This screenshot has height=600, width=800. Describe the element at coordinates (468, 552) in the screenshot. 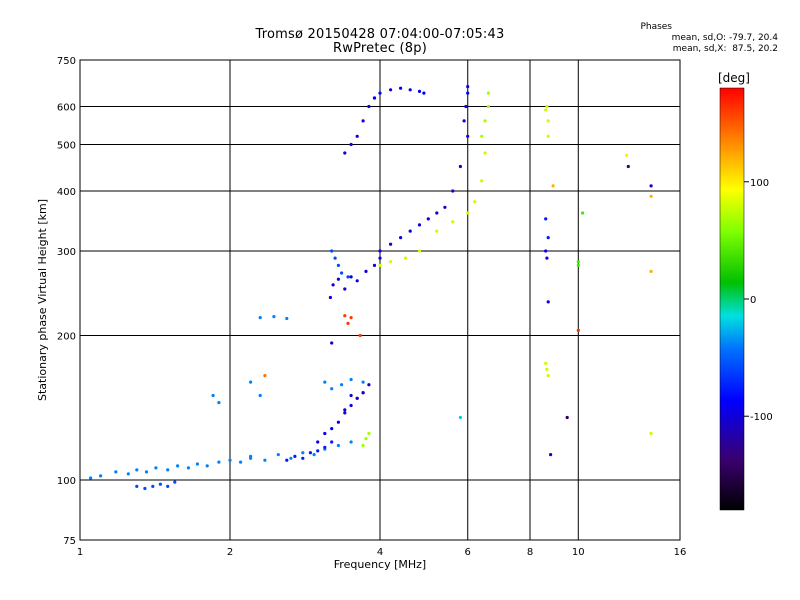

I see `x-tick-label: 6` at that location.